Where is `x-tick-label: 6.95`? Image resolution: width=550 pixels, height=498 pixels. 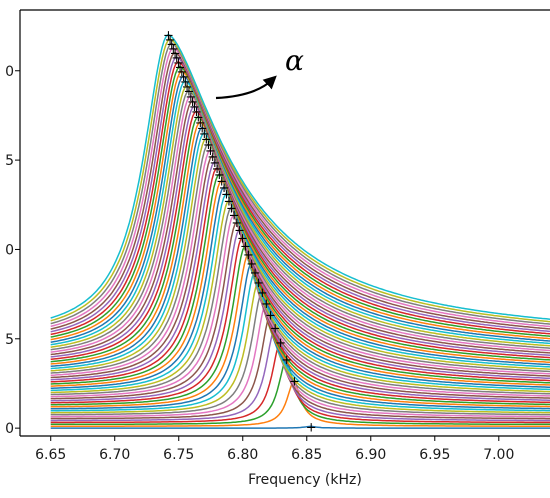 x-tick-label: 6.95 is located at coordinates (434, 455).